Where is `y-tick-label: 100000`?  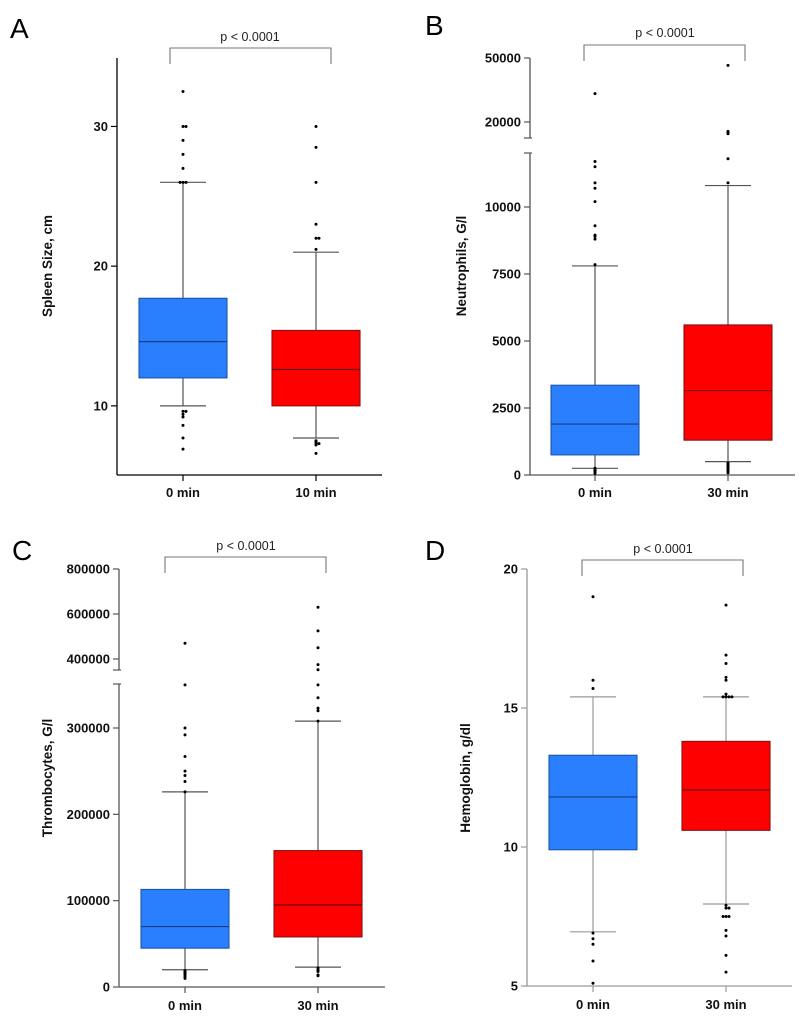
y-tick-label: 100000 is located at coordinates (88, 900).